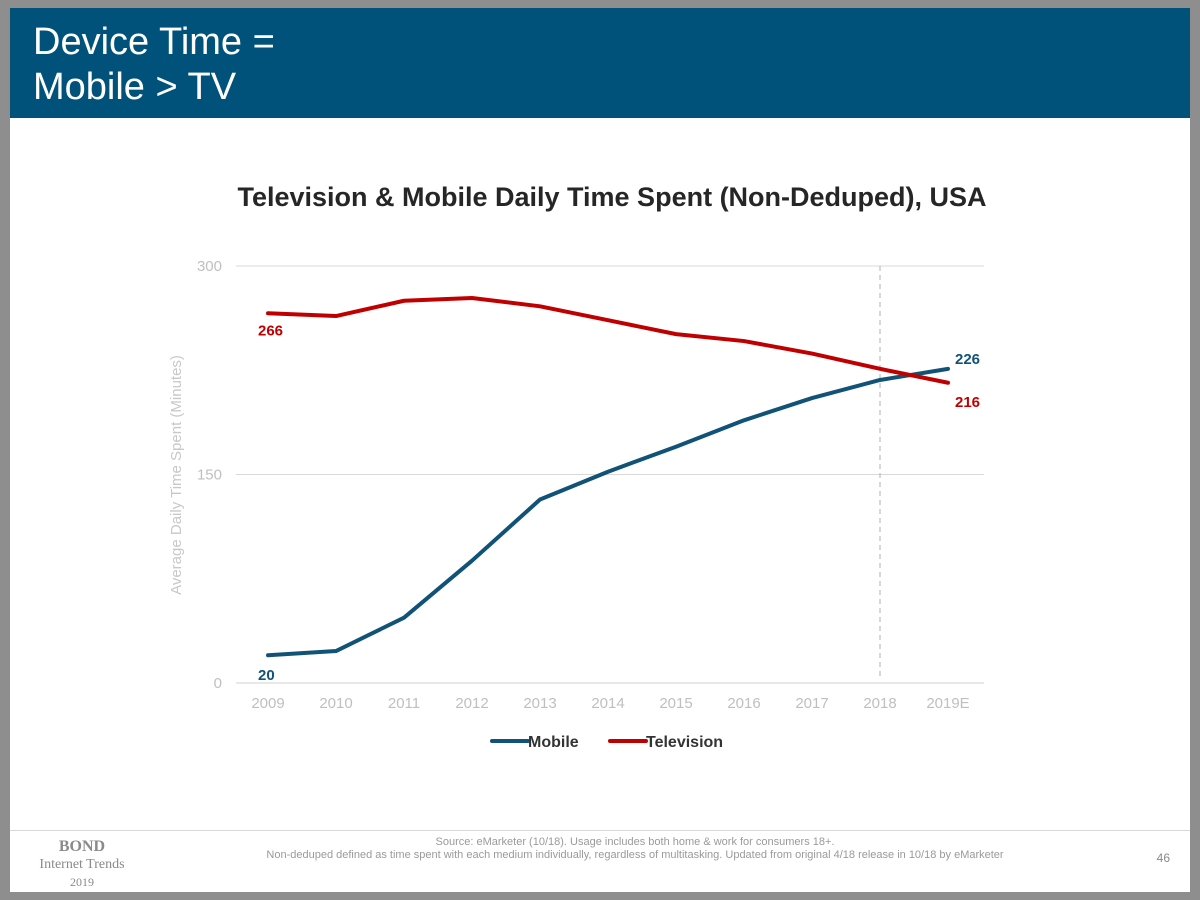 This screenshot has height=900, width=1200. Describe the element at coordinates (176, 475) in the screenshot. I see `y-axis-label: Average Daily Time Spent (Minutes)` at that location.